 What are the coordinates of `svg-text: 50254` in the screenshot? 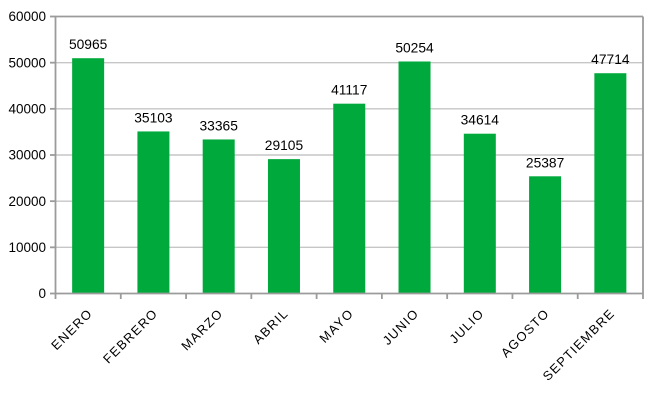 It's located at (414, 47).